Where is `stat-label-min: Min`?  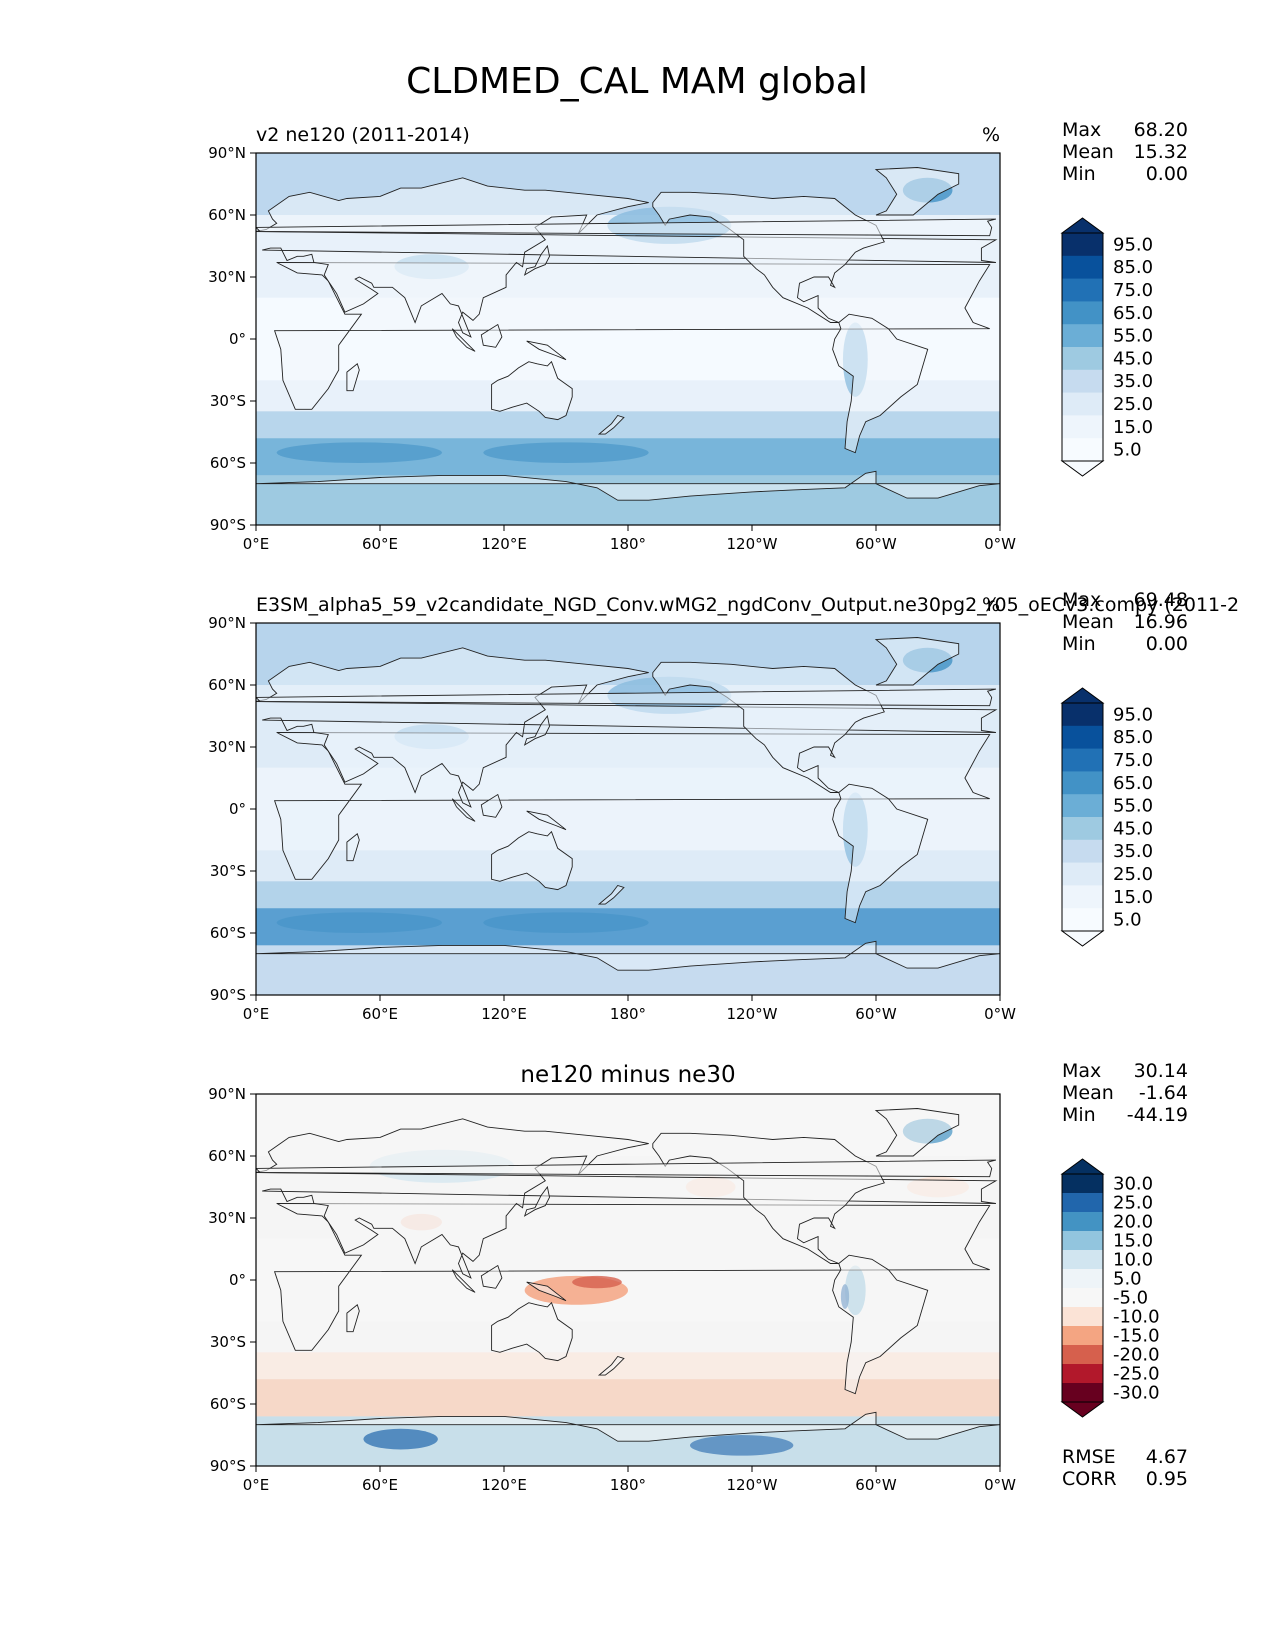 stat-label-min: Min is located at coordinates (1079, 644).